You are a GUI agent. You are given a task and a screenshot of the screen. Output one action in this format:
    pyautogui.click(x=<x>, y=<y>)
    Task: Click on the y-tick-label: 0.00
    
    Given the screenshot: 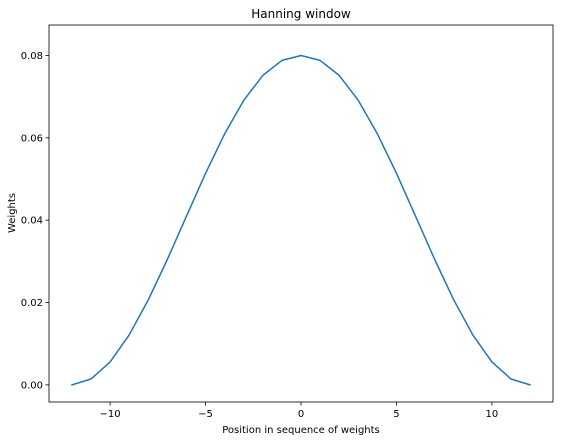 What is the action you would take?
    pyautogui.click(x=32, y=385)
    